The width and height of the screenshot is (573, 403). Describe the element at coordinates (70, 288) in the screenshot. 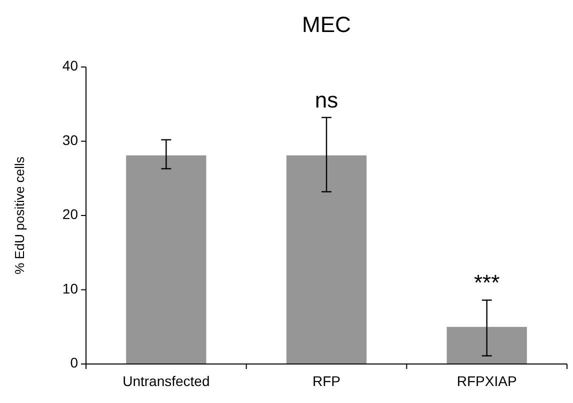

I see `y-tick-label: 10` at that location.